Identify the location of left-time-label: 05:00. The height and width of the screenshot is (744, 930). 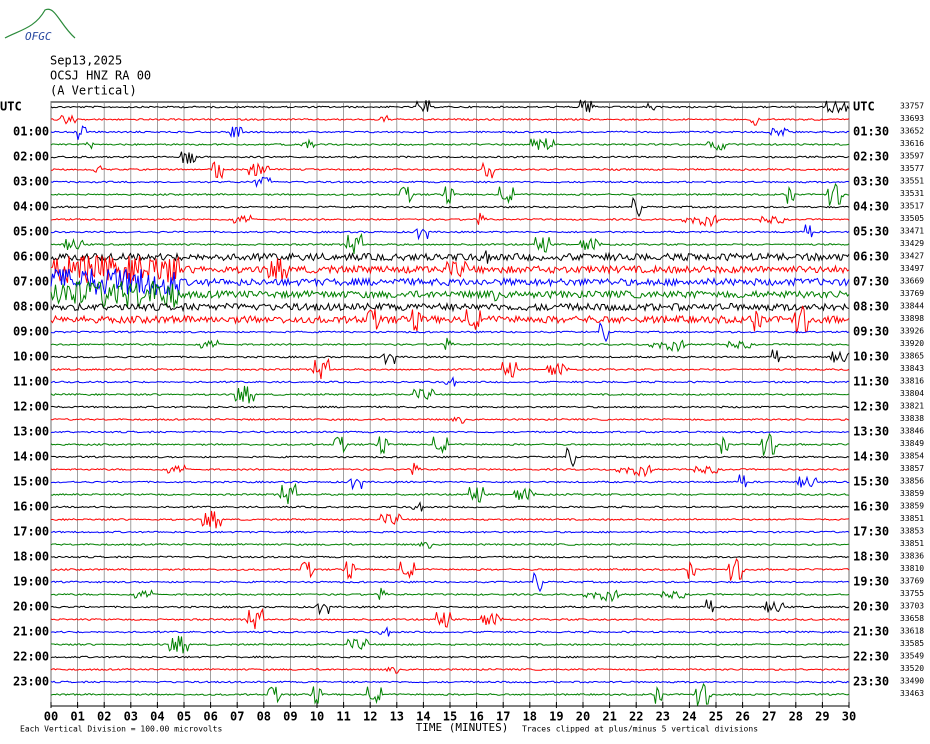
(31, 232).